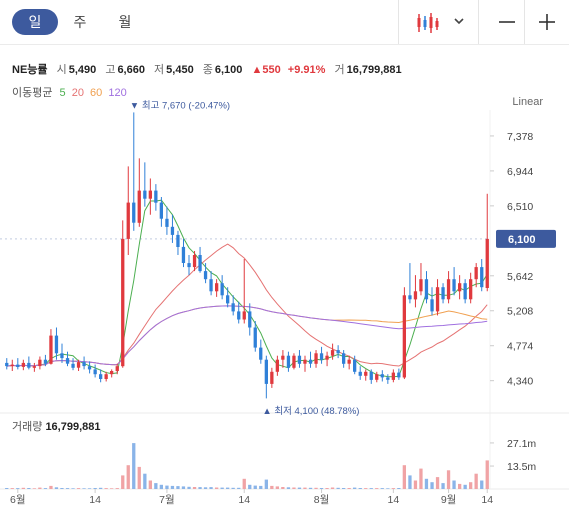  What do you see at coordinates (374, 70) in the screenshot?
I see `volume-value: 16,799,881` at bounding box center [374, 70].